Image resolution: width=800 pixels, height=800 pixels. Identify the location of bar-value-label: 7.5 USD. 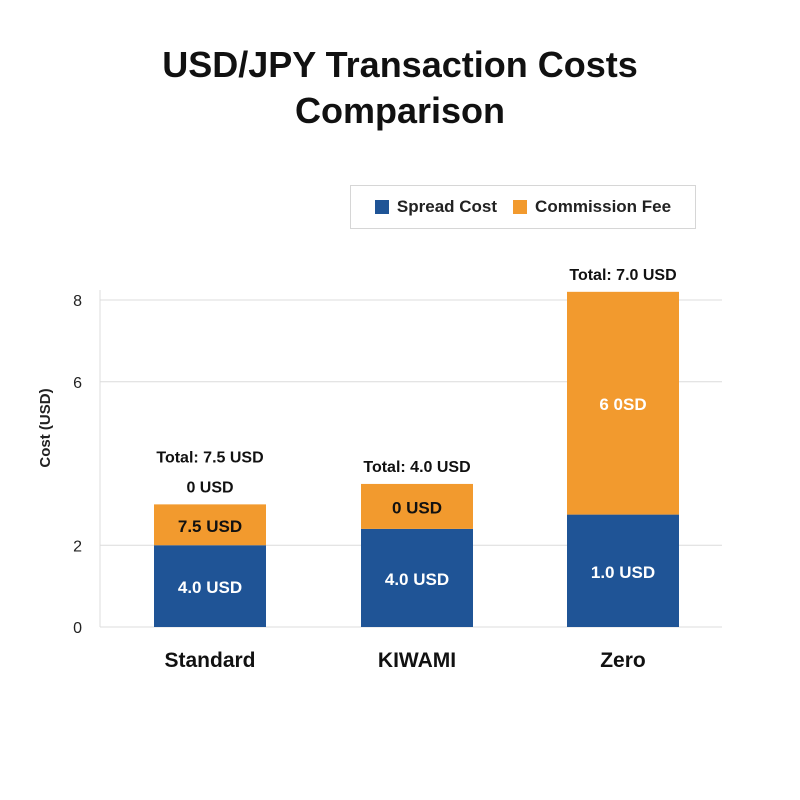
(210, 526).